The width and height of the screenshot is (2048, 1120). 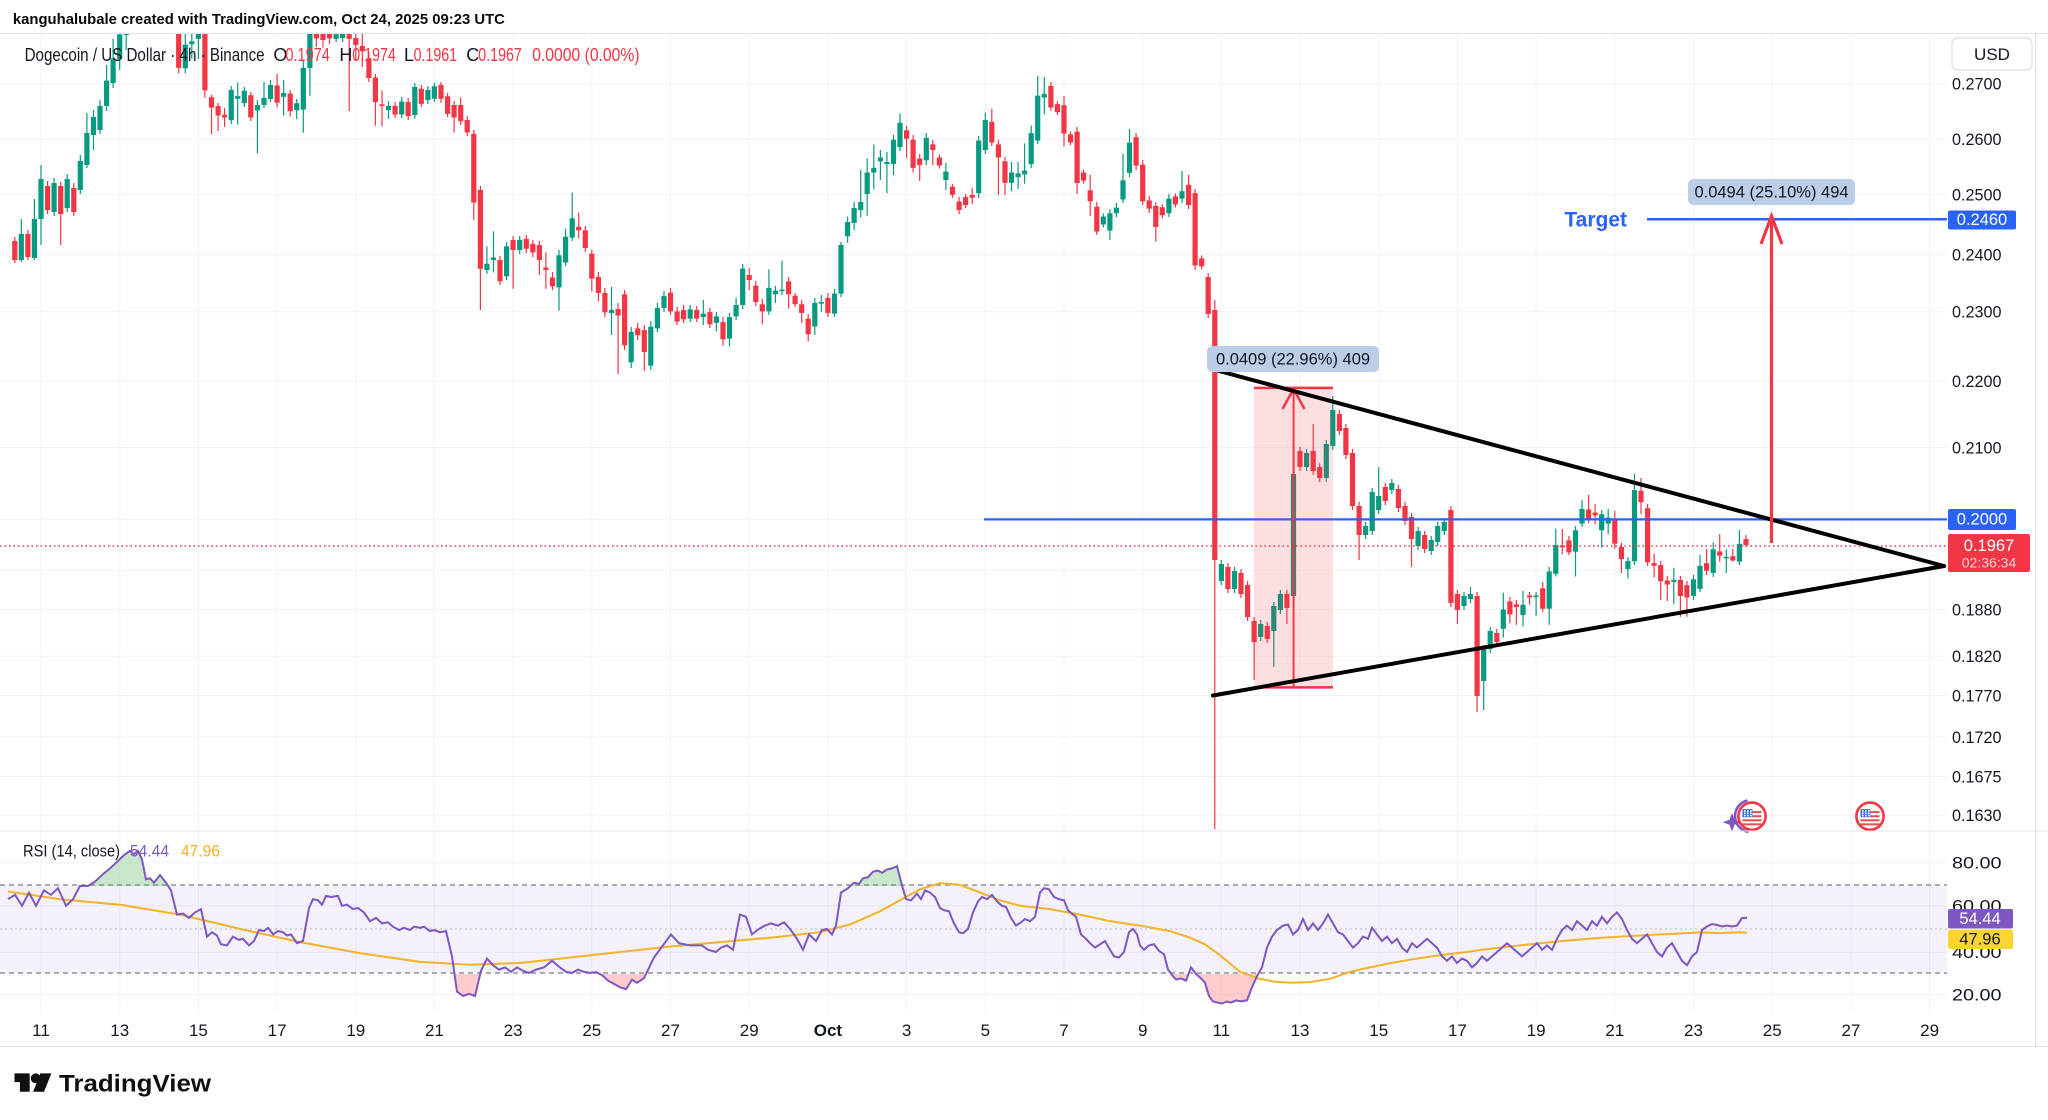 I want to click on svg-text: 0.2400, so click(x=1977, y=255).